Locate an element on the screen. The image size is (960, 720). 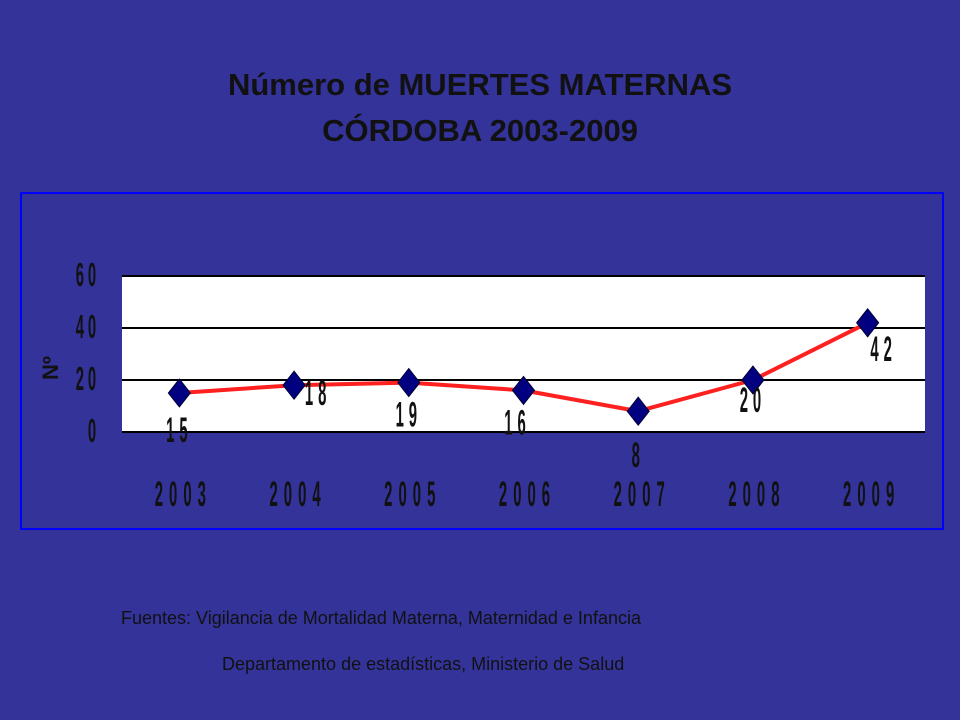
x-tick-label: 2009 is located at coordinates (871, 494).